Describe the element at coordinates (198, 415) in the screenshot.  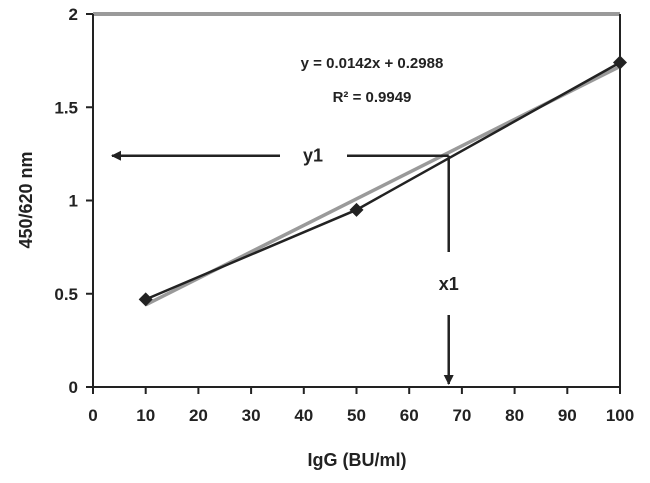
I see `x-tick-label: 20` at that location.